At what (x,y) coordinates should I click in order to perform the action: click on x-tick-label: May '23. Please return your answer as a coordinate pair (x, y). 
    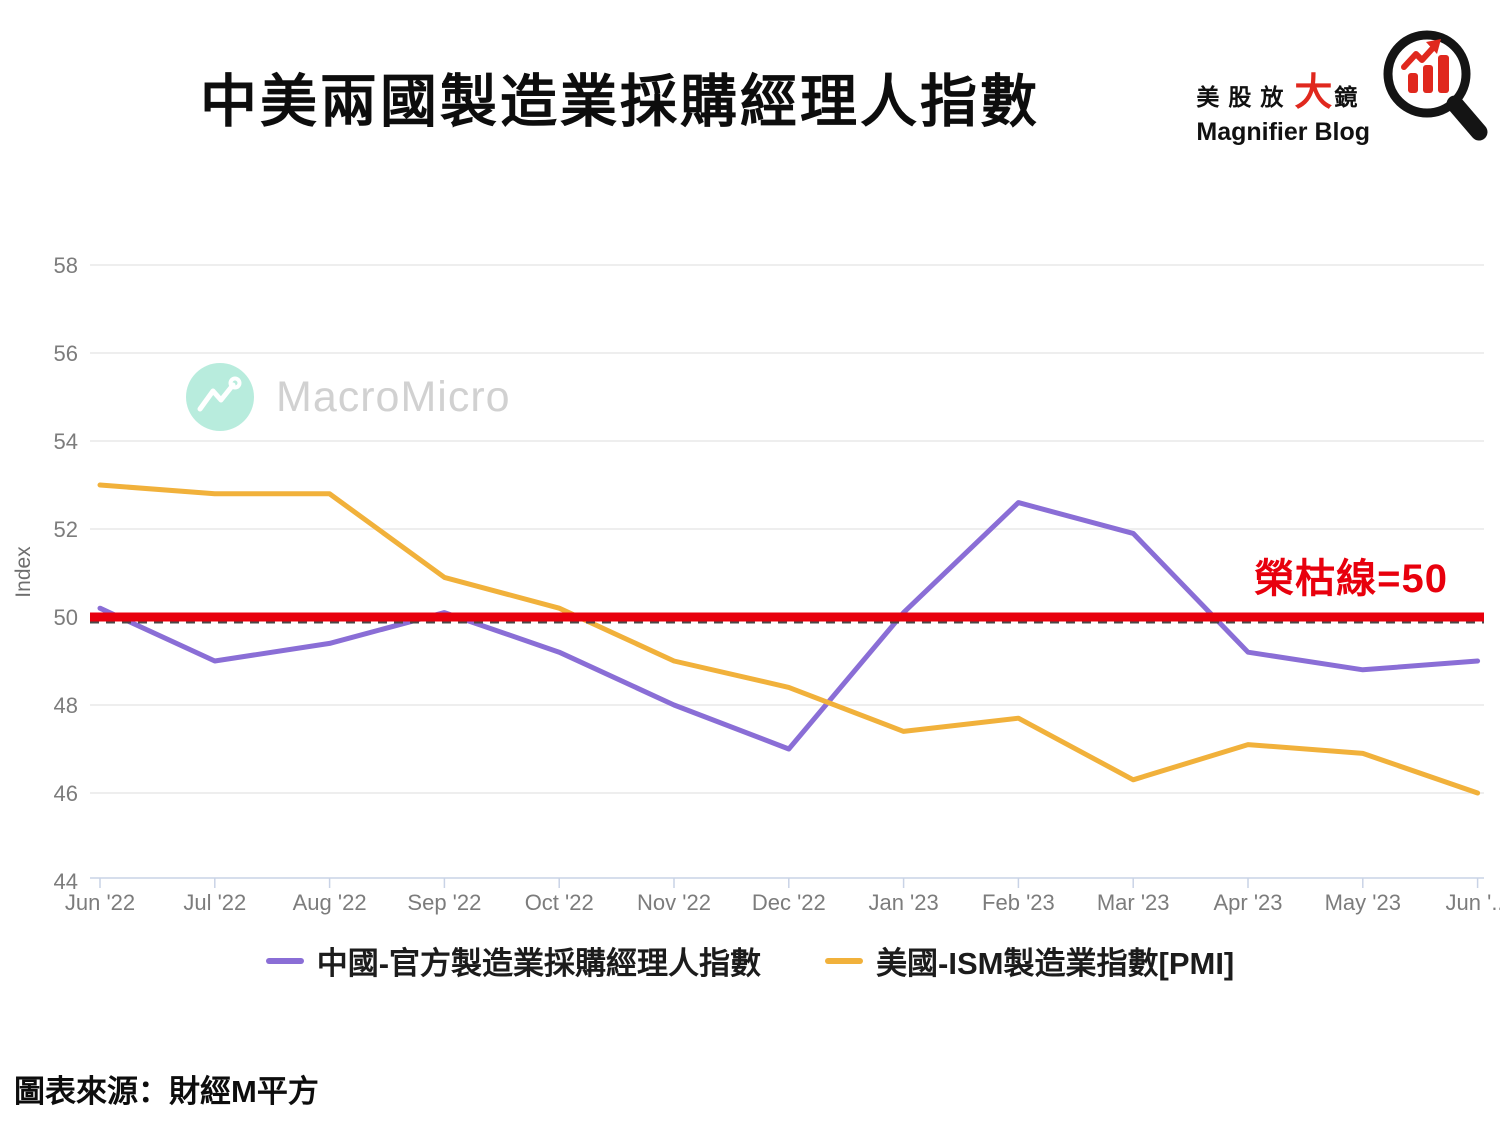
    Looking at the image, I should click on (1363, 902).